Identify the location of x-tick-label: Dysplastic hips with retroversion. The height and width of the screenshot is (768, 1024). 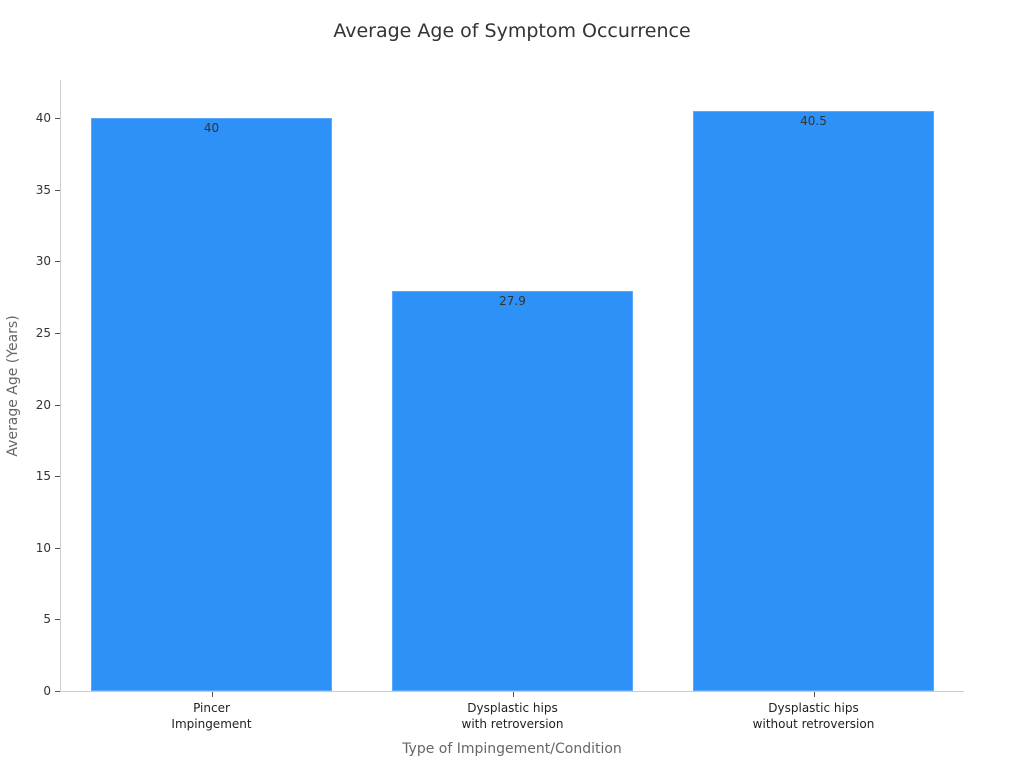
(513, 716).